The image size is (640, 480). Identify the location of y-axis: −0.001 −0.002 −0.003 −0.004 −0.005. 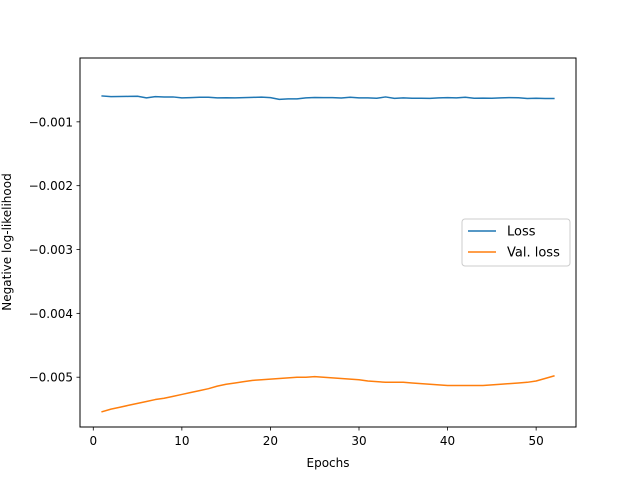
(54, 250).